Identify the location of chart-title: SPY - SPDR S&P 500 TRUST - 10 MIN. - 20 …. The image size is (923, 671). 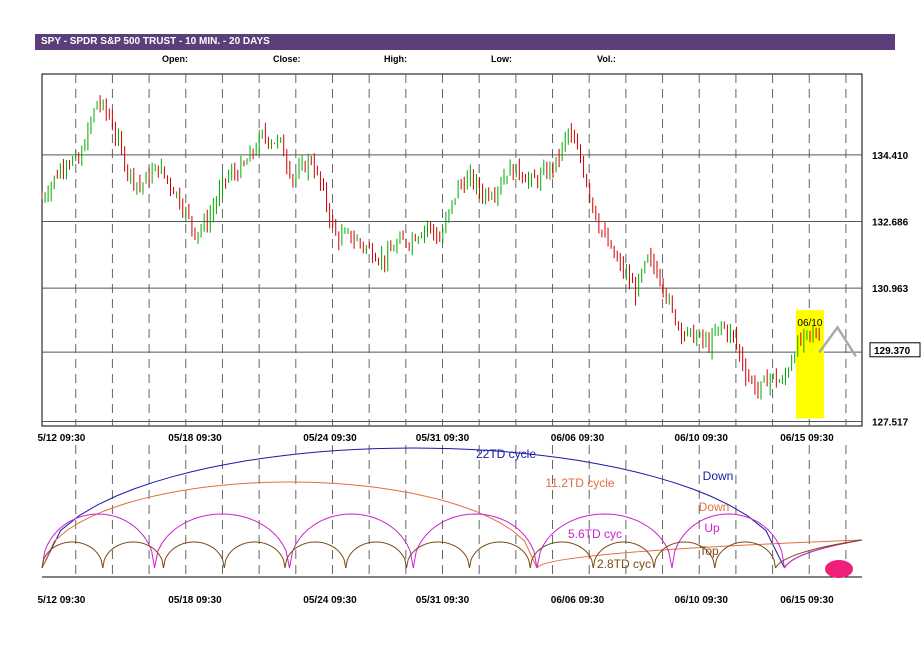
(155, 41).